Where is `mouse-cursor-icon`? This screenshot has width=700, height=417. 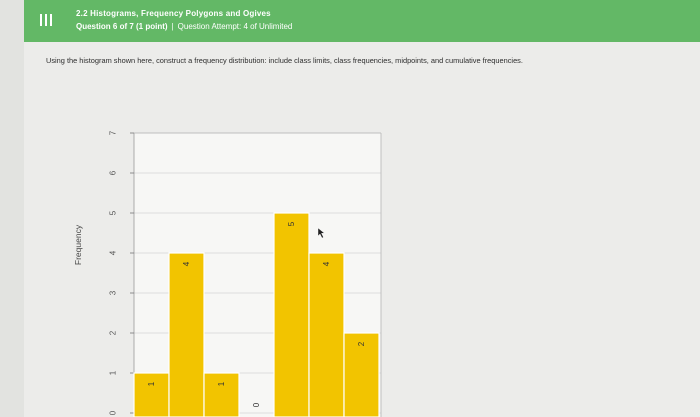
mouse-cursor-icon is located at coordinates (321, 233).